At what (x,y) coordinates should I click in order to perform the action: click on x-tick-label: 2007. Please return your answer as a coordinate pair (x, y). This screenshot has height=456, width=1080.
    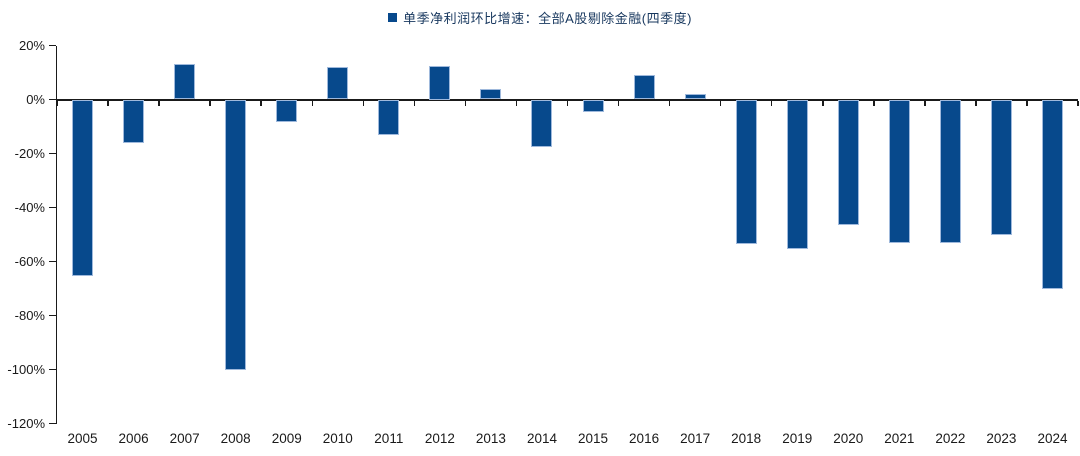
    Looking at the image, I should click on (184, 438).